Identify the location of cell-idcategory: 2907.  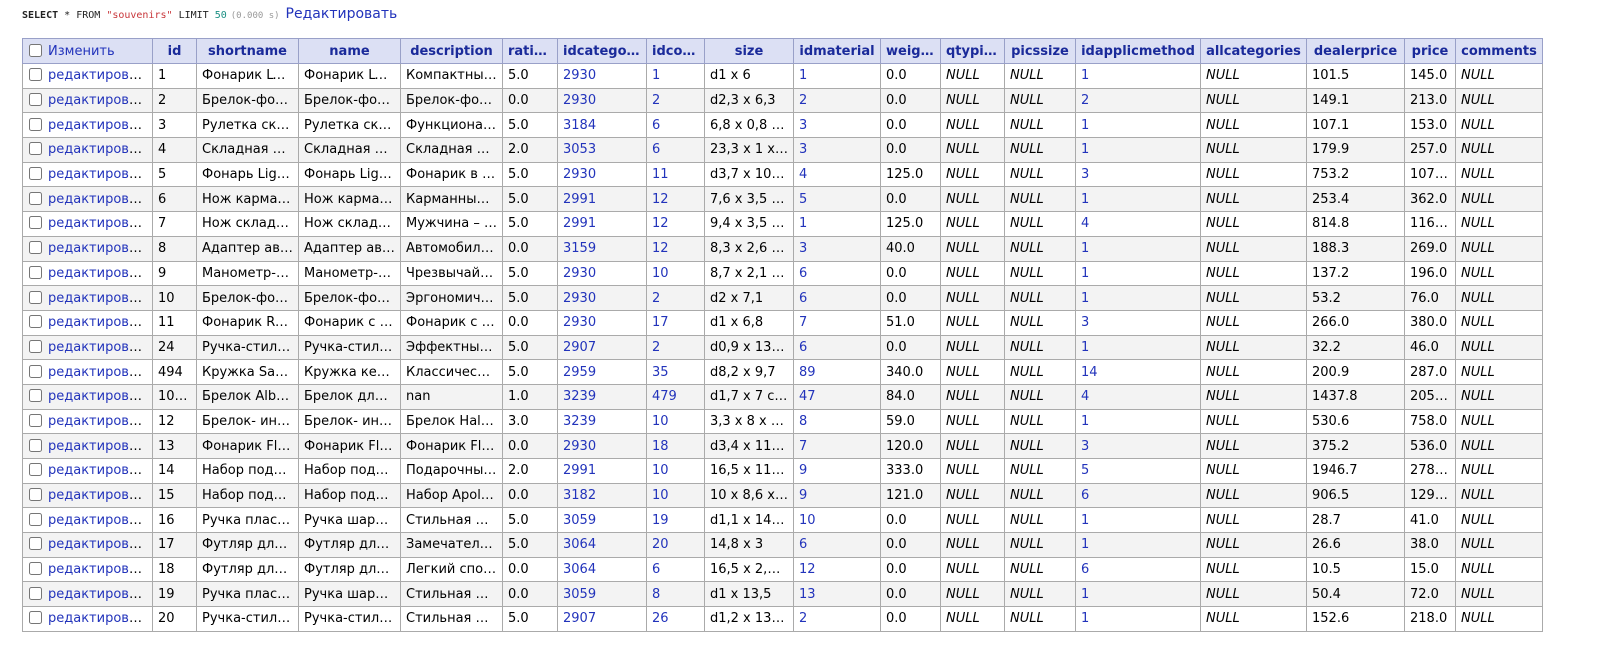
(602, 347).